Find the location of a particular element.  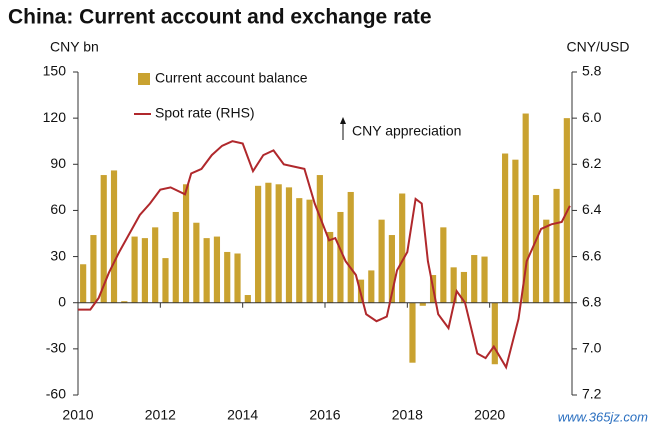

y2-tick-label: 5.8 is located at coordinates (592, 71).